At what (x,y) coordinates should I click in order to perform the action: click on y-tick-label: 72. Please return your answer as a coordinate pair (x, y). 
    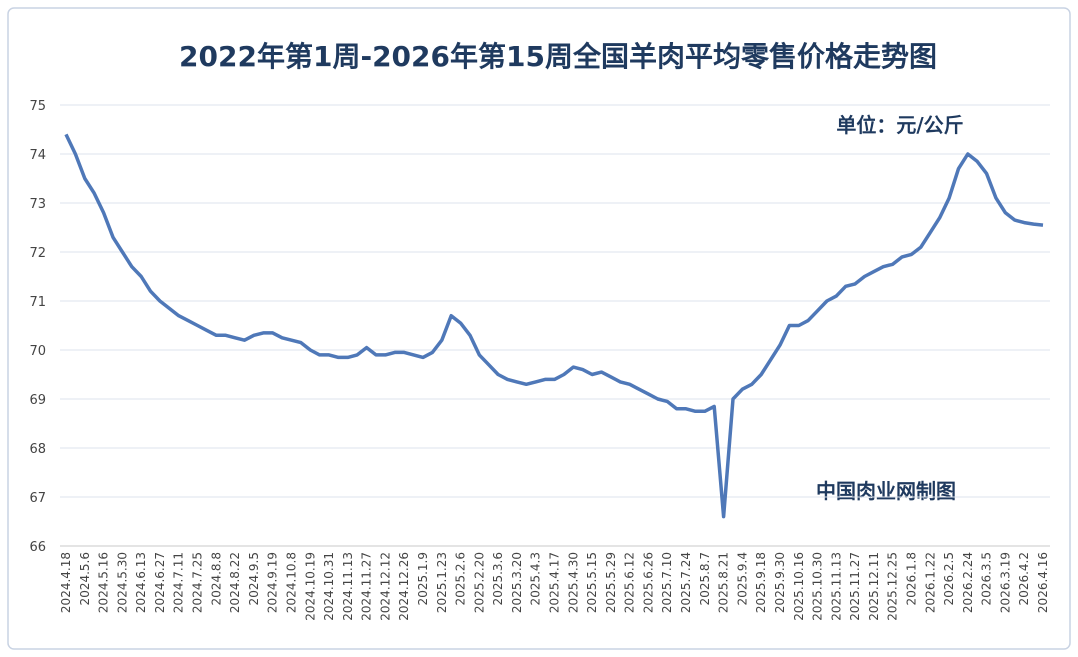
    Looking at the image, I should click on (37, 253).